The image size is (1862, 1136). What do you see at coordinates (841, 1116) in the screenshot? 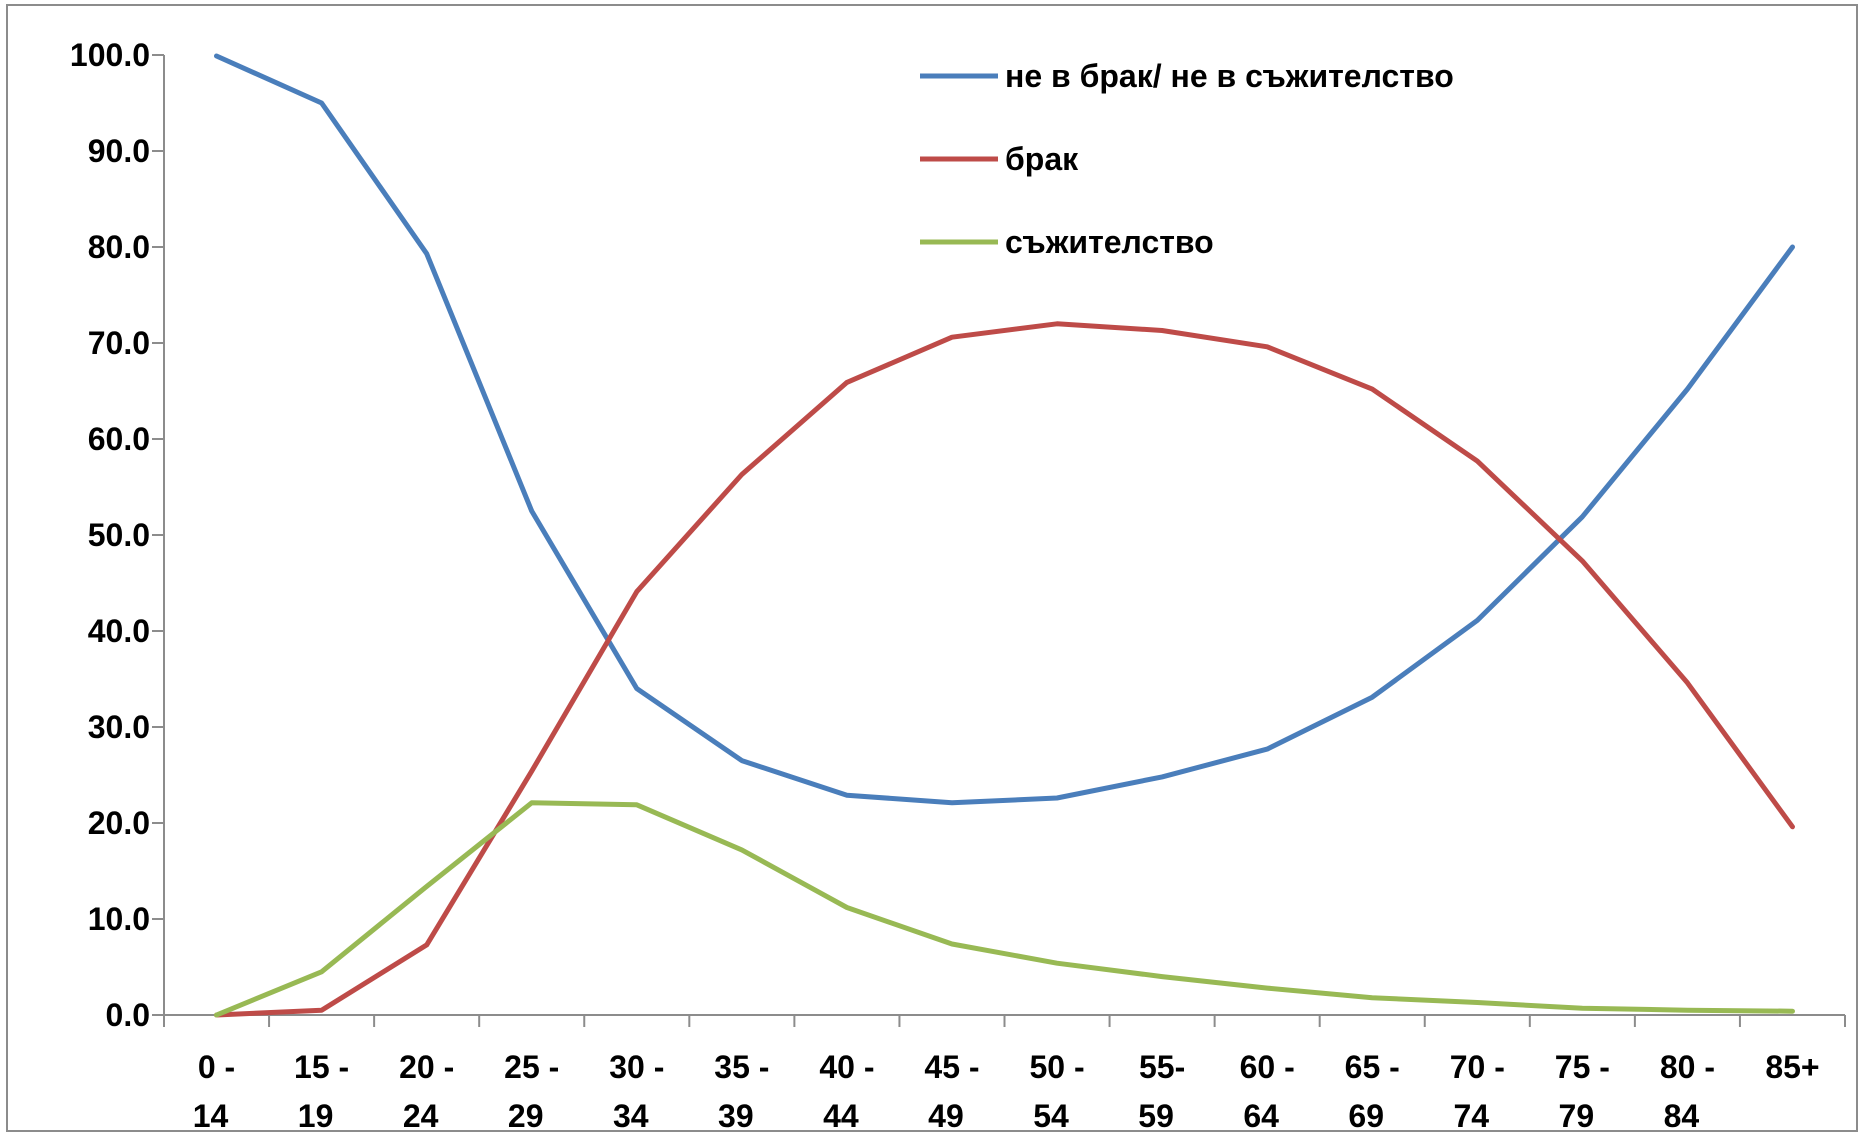
I see `x-tick-label: 44` at bounding box center [841, 1116].